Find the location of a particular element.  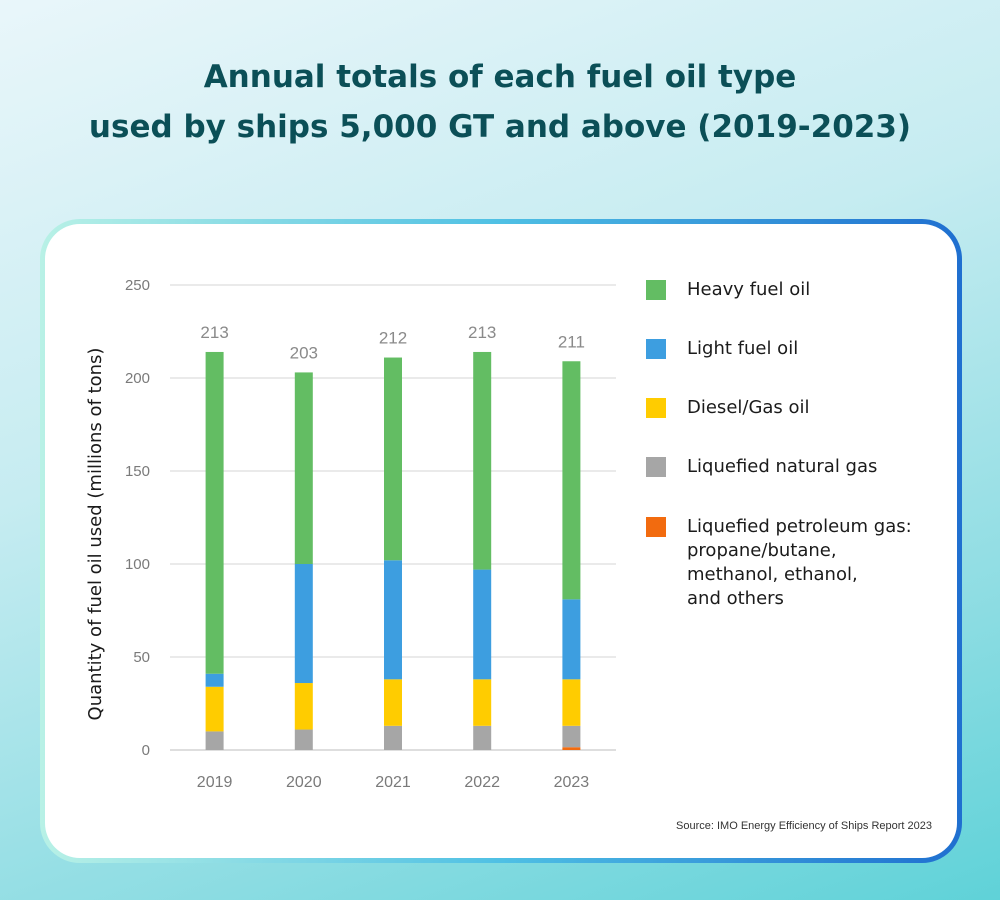

total-label: 212 is located at coordinates (393, 338).